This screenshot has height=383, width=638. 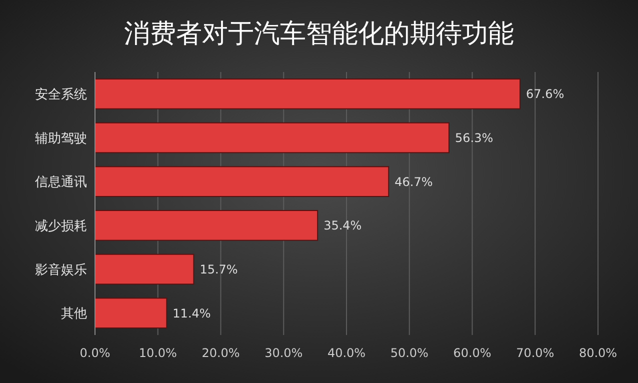 What do you see at coordinates (343, 225) in the screenshot?
I see `data-label: 35.4%` at bounding box center [343, 225].